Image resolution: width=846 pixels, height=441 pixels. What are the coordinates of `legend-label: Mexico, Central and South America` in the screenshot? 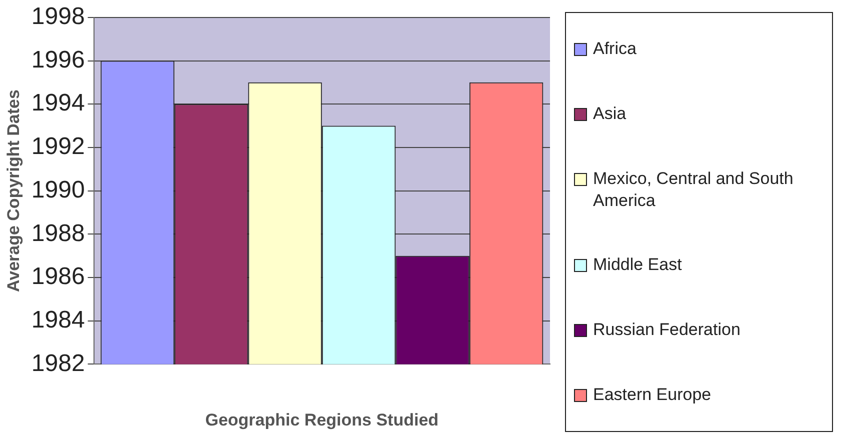 It's located at (693, 190).